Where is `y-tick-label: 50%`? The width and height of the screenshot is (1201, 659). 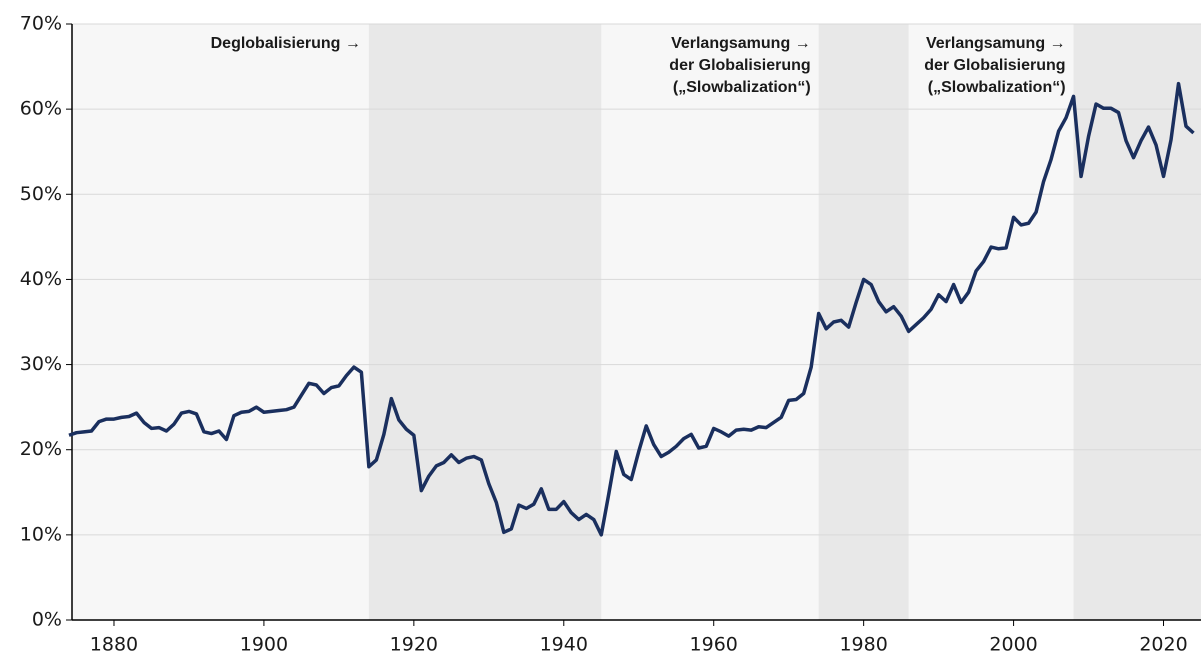
y-tick-label: 50% is located at coordinates (41, 194).